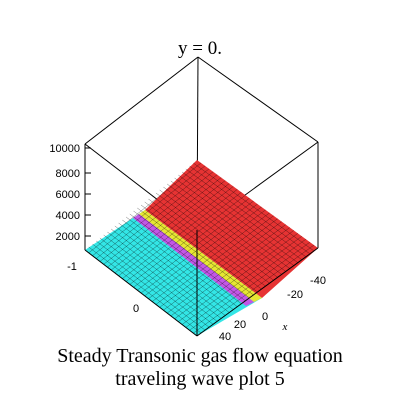 The height and width of the screenshot is (400, 400). What do you see at coordinates (225, 337) in the screenshot?
I see `x-tick-label: 40` at bounding box center [225, 337].